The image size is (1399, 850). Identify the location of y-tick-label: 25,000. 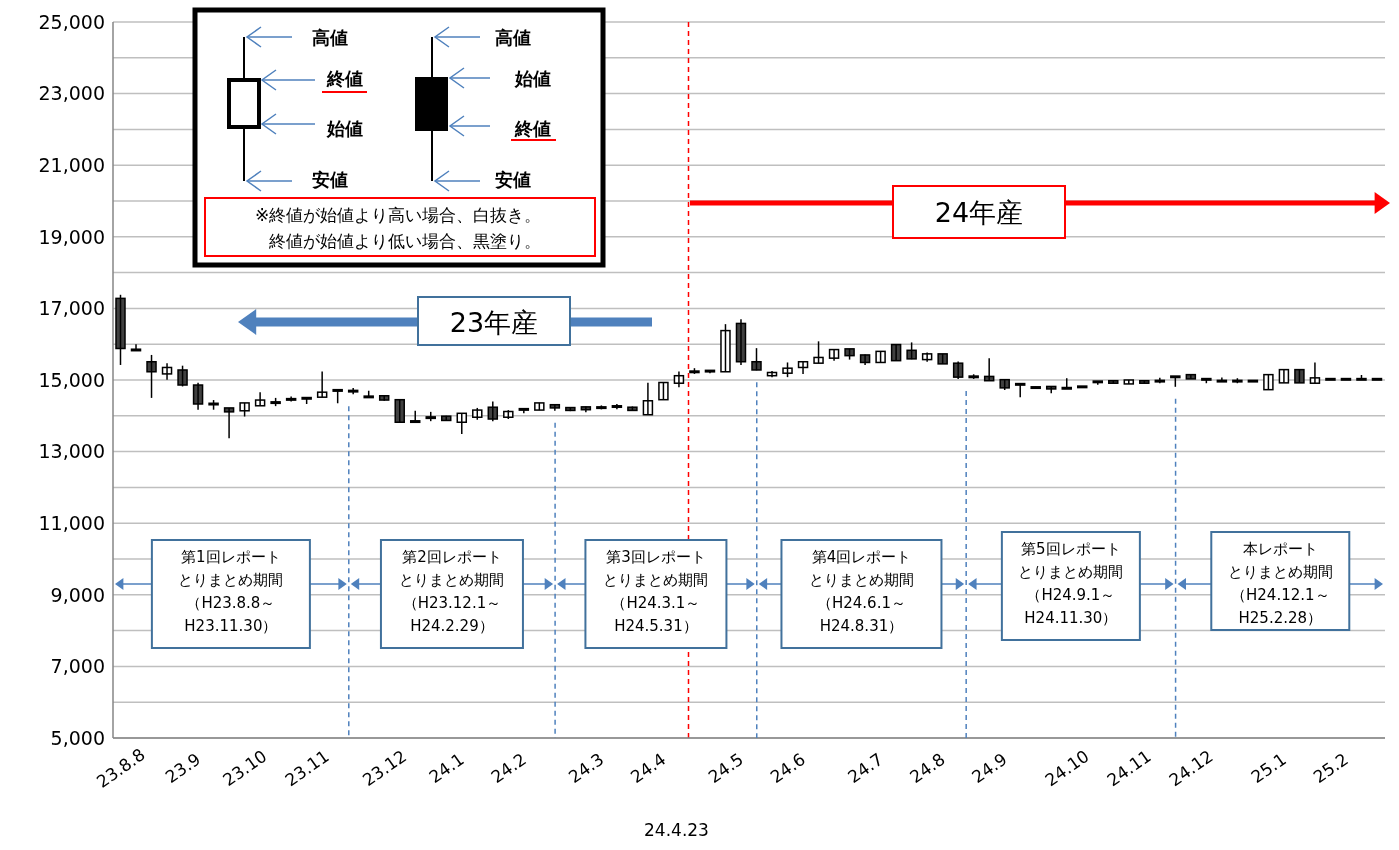
(71, 21).